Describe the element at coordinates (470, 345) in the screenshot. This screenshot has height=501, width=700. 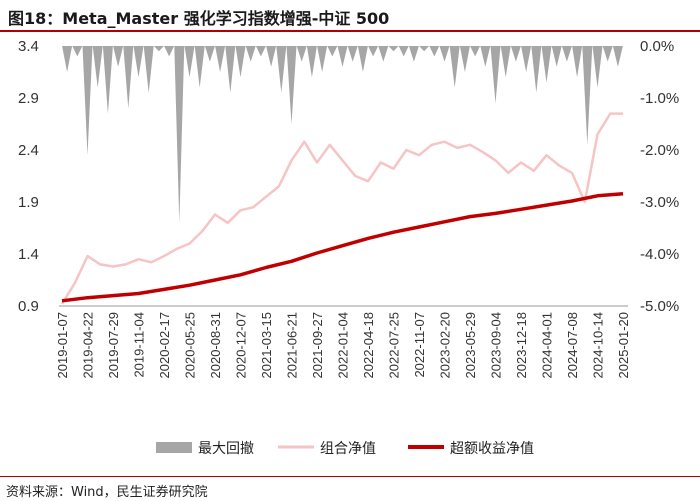
I see `x-tick-label: 2023-05-29` at that location.